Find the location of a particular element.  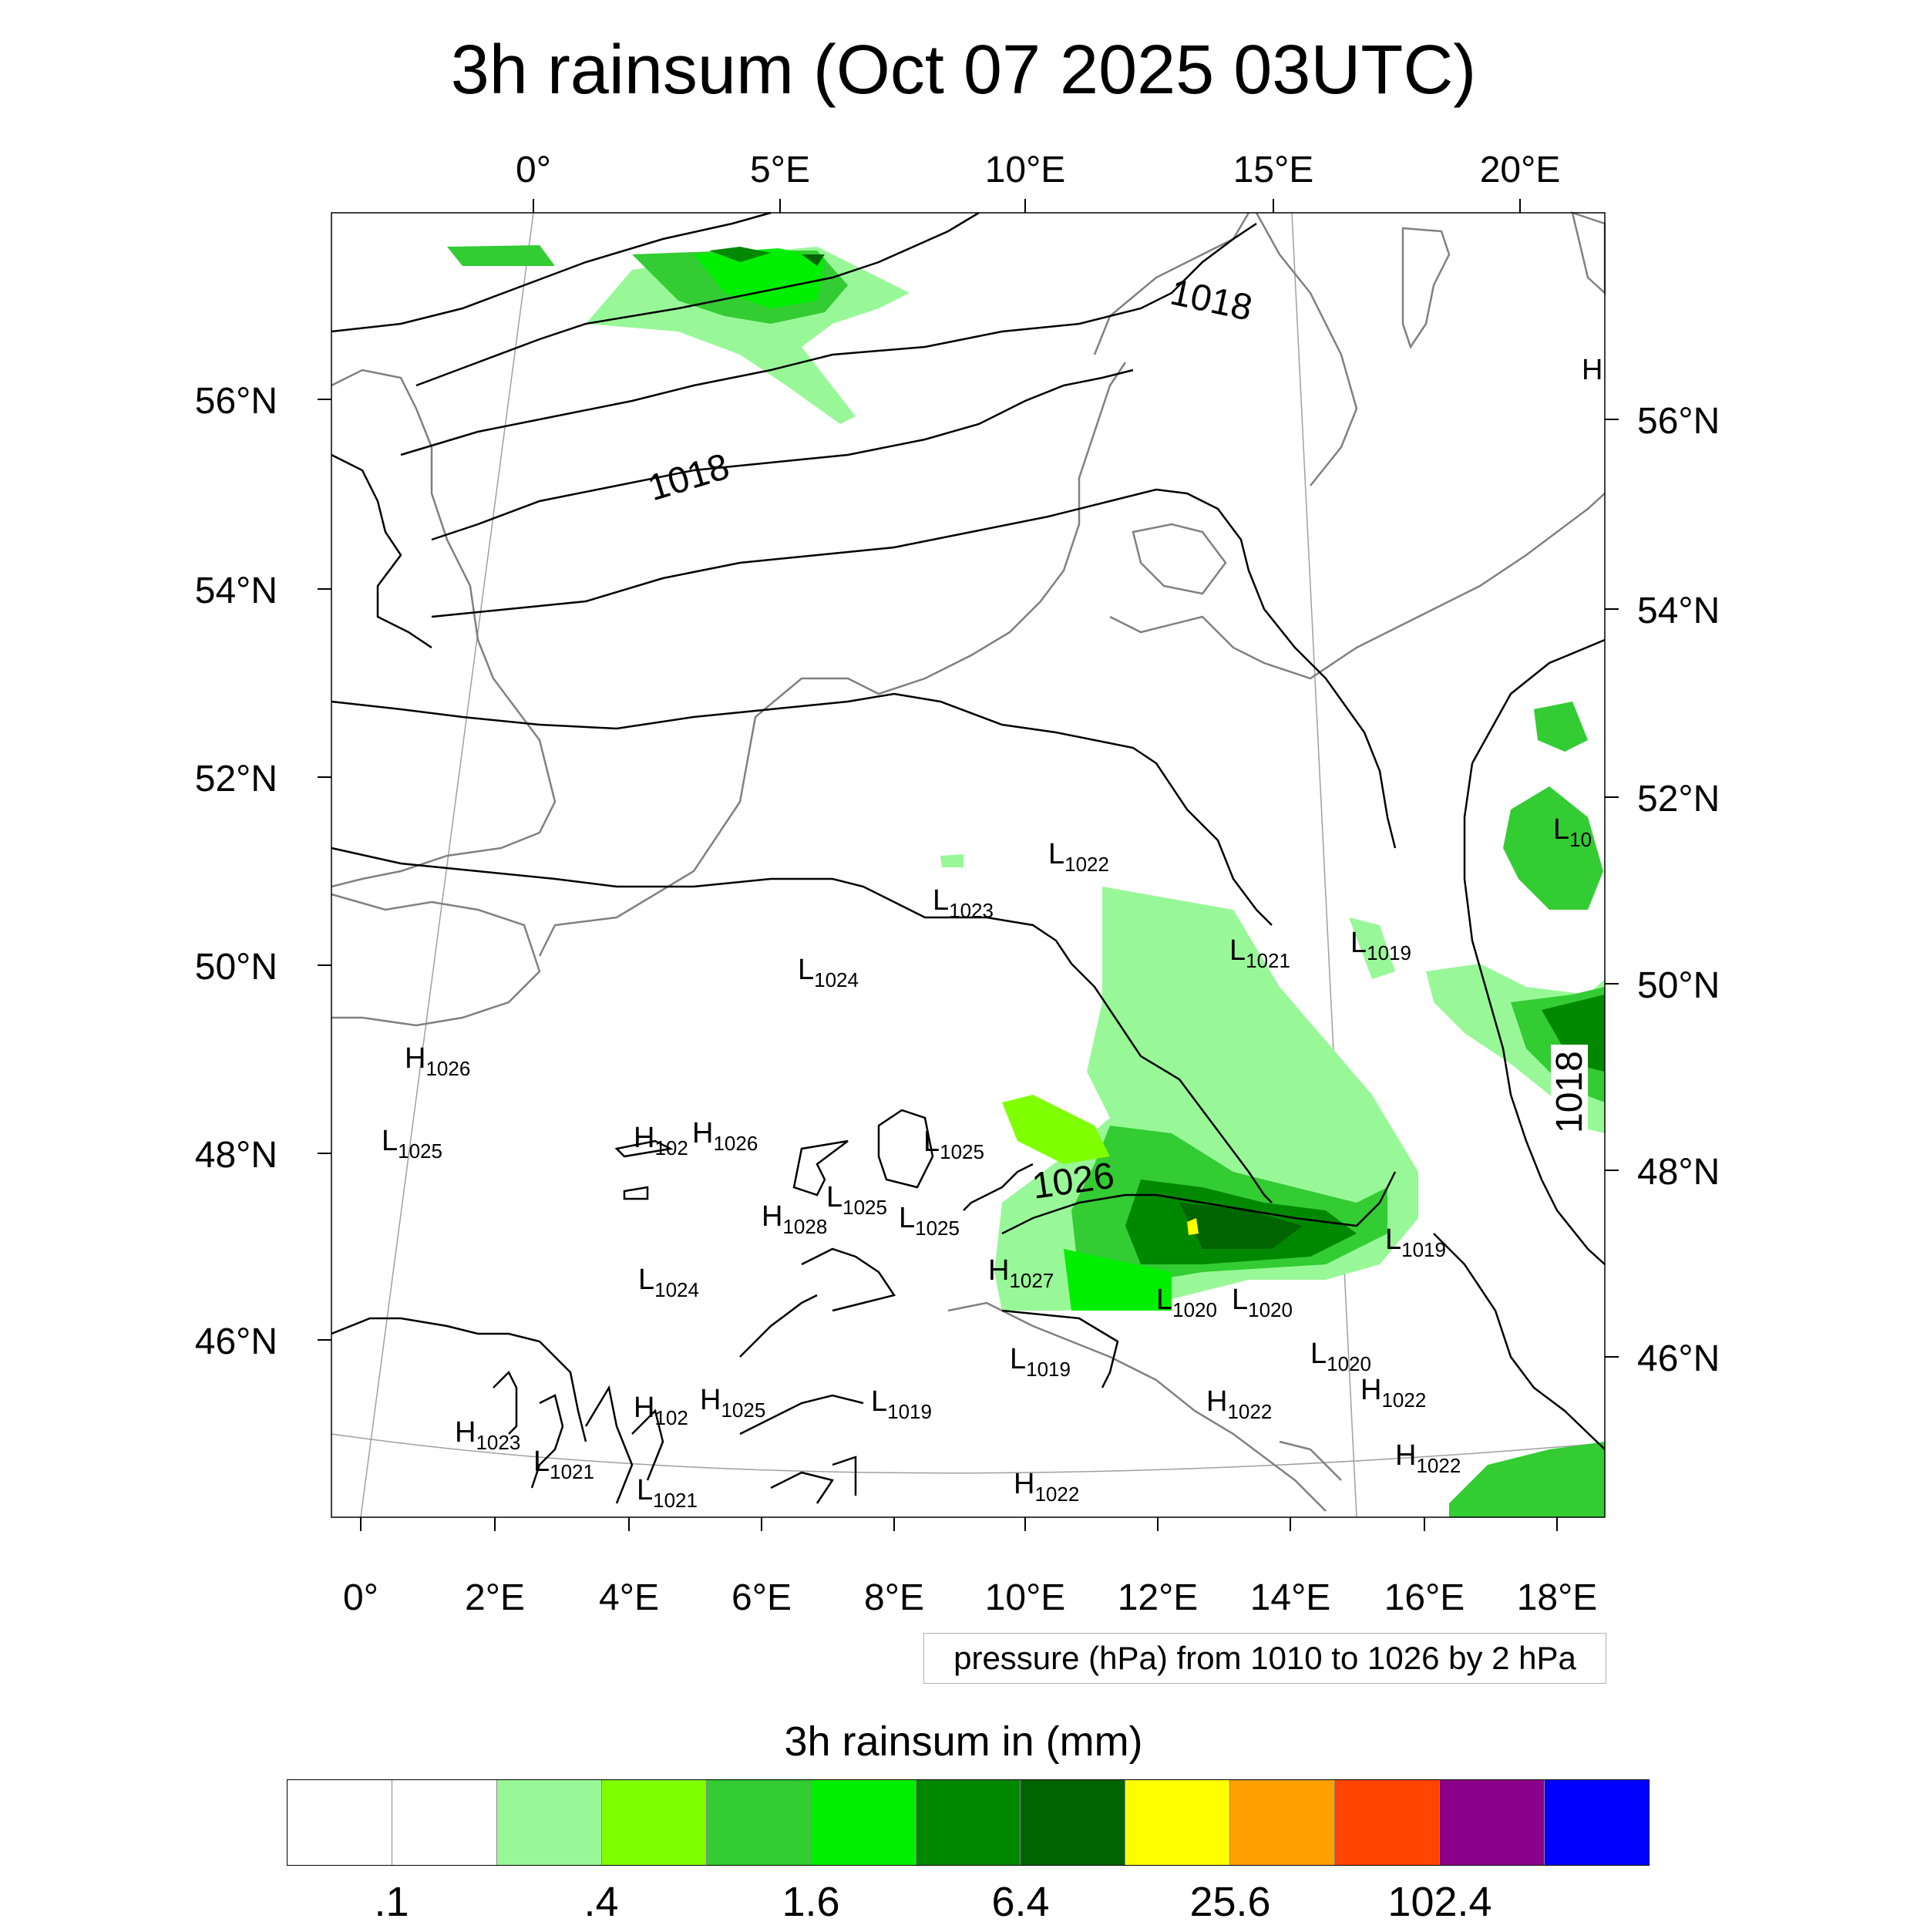

colorbar-tick-label: 25.6 is located at coordinates (1230, 1902).